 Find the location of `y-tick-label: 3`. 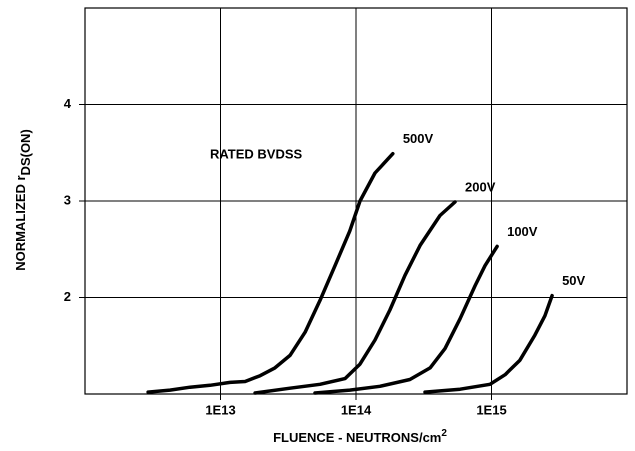

y-tick-label: 3 is located at coordinates (67, 199).